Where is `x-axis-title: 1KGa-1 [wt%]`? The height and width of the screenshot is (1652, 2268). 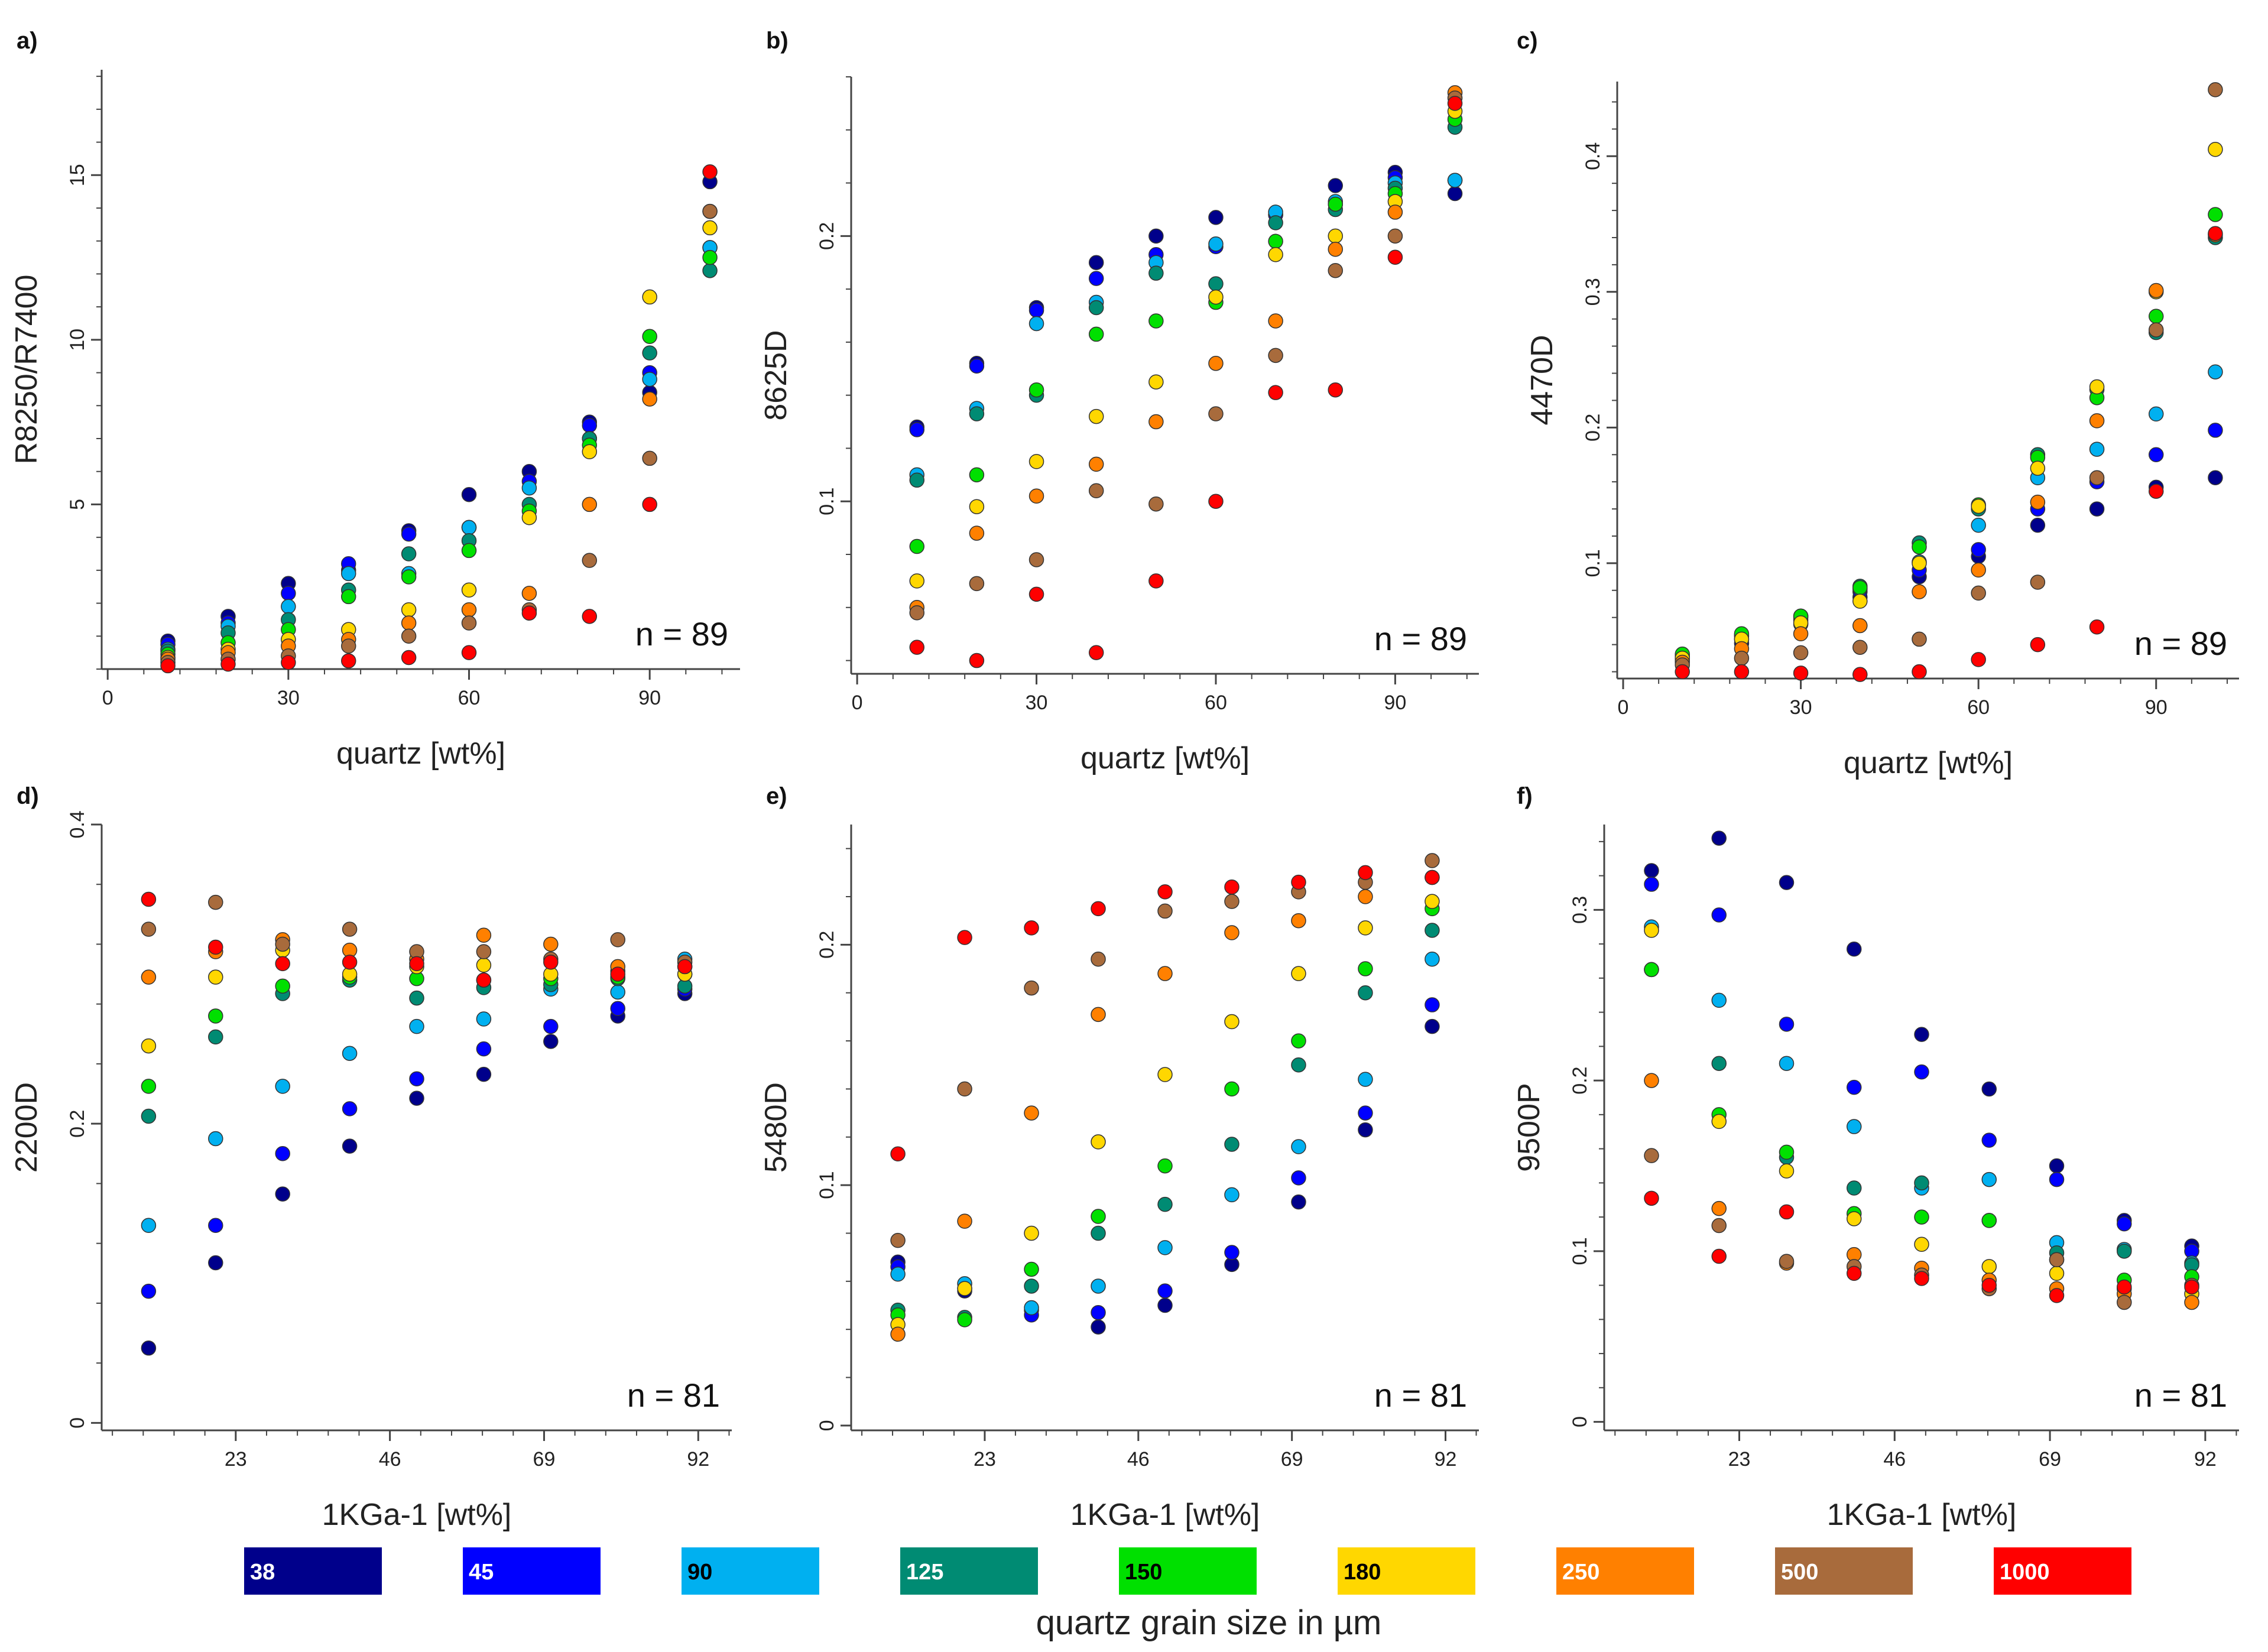
x-axis-title: 1KGa-1 [wt%] is located at coordinates (1922, 1515).